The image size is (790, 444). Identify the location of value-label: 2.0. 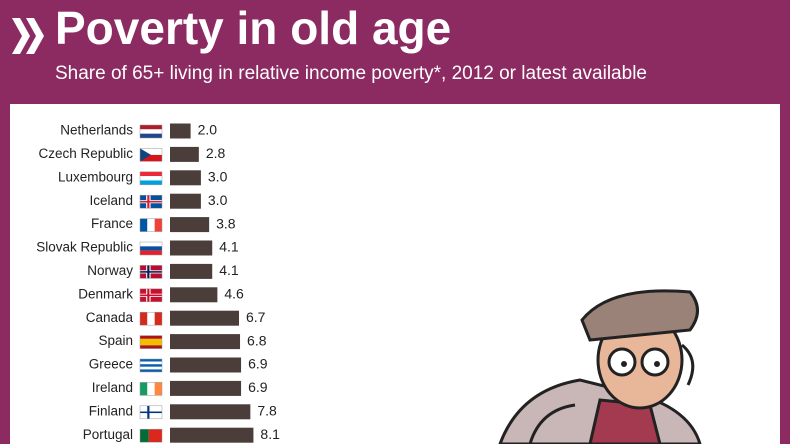
(208, 130).